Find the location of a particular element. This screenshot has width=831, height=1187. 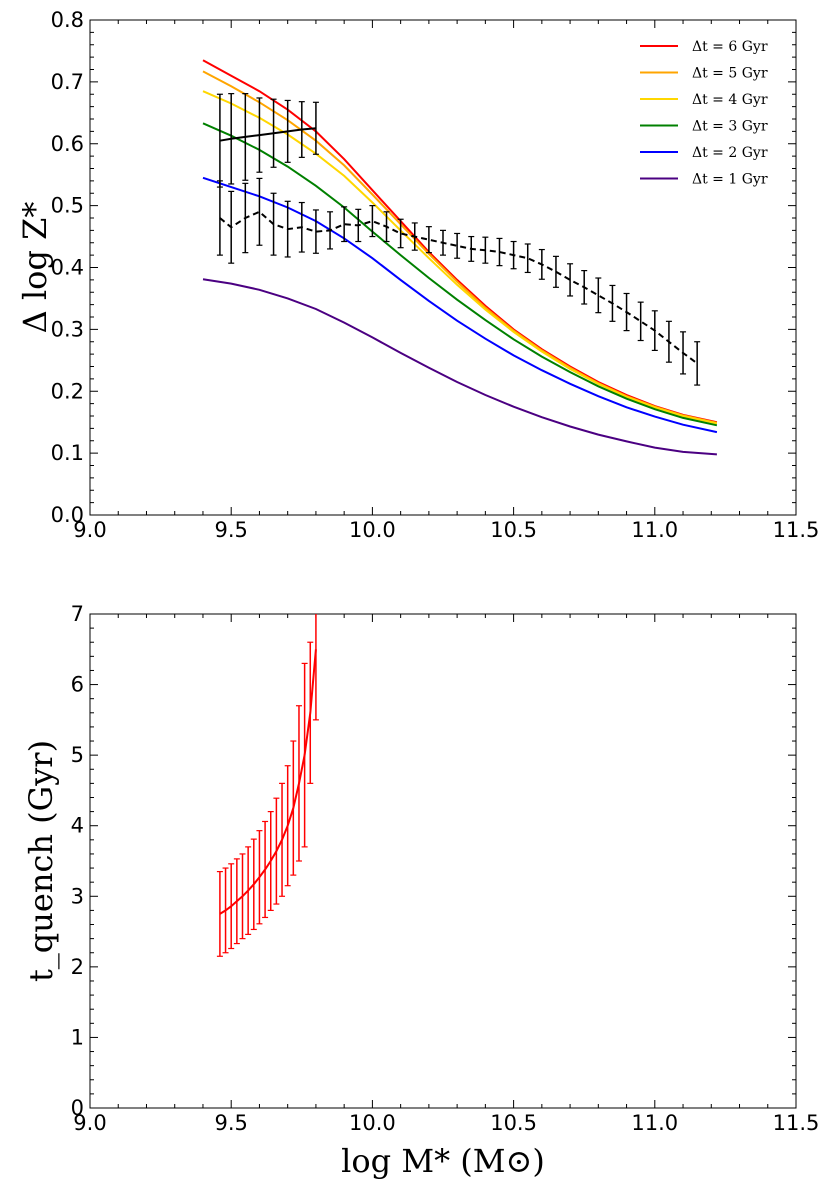

legend-label: Δt = 2 Gyr is located at coordinates (730, 153).